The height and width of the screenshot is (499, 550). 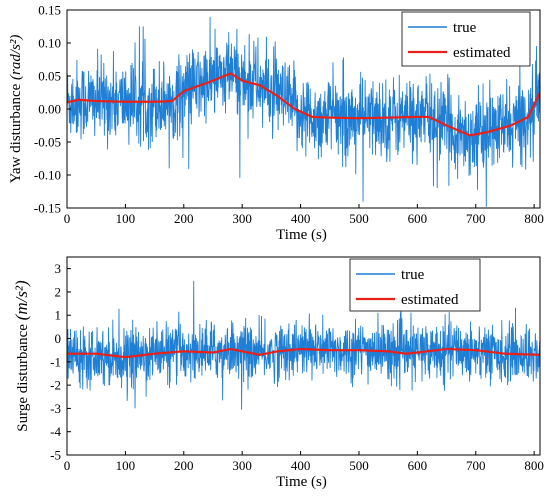 What do you see at coordinates (55, 455) in the screenshot?
I see `y-tick-label: -5` at bounding box center [55, 455].